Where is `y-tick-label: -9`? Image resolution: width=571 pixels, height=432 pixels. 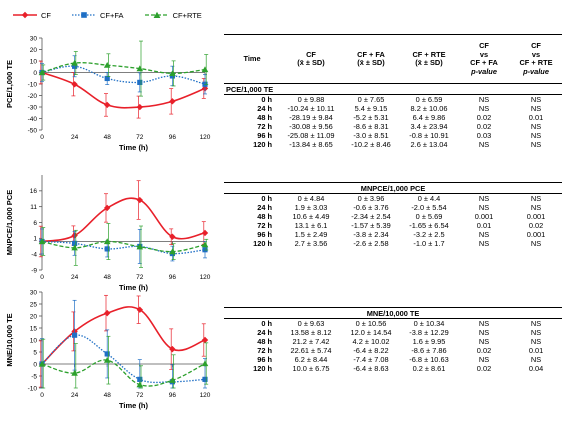
y-tick-label: -9 is located at coordinates (34, 270).